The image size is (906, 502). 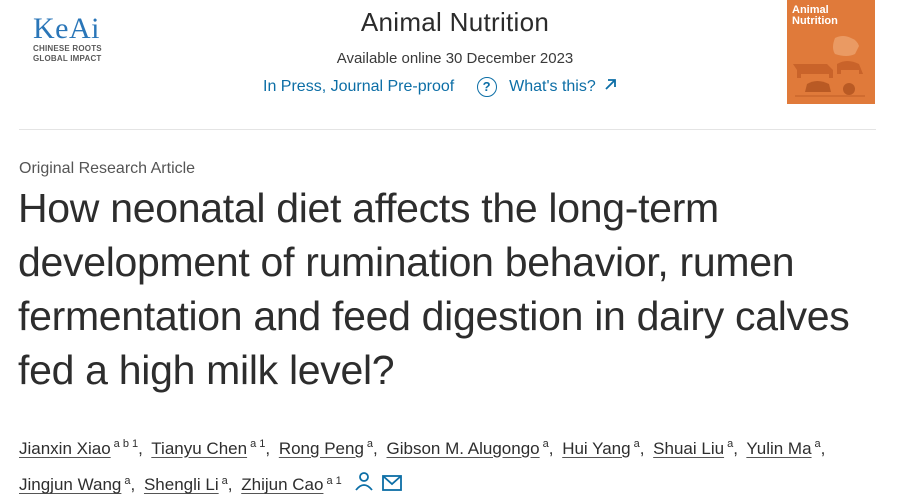 I want to click on question-circle-icon: ?, so click(x=486, y=87).